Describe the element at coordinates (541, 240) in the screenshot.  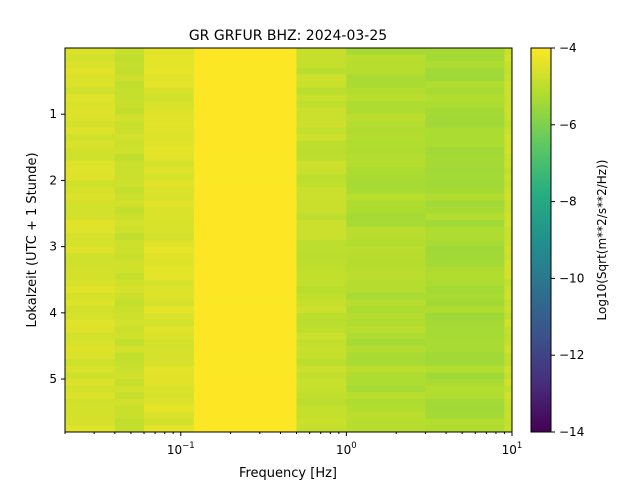
I see `colorbar` at that location.